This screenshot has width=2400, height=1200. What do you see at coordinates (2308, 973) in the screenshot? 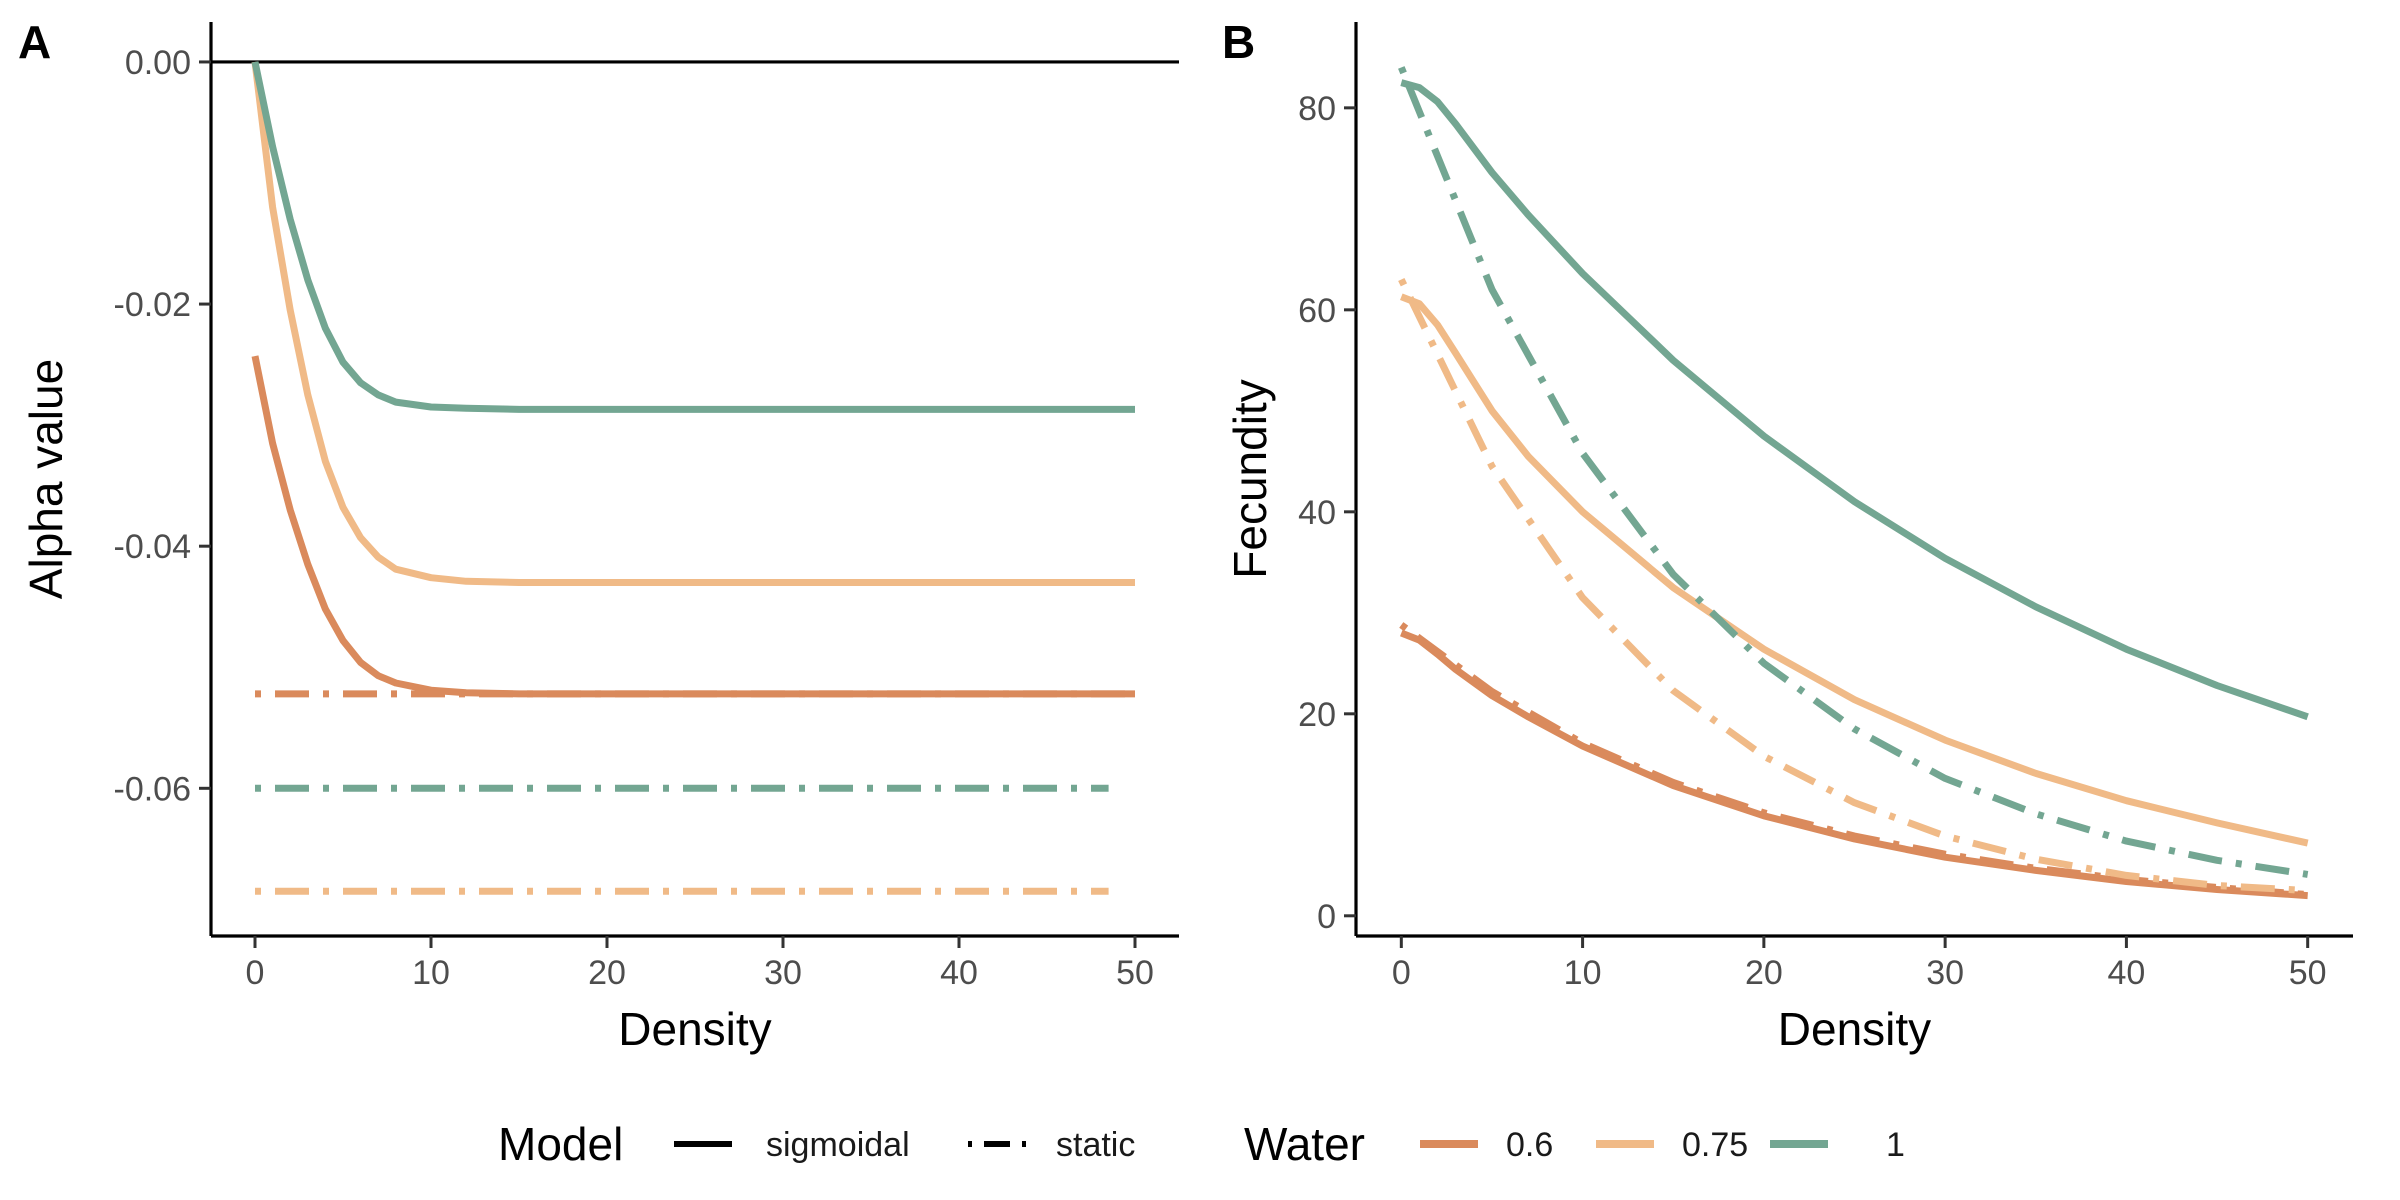
I see `panel-b-x-tick-label: 50` at bounding box center [2308, 973].